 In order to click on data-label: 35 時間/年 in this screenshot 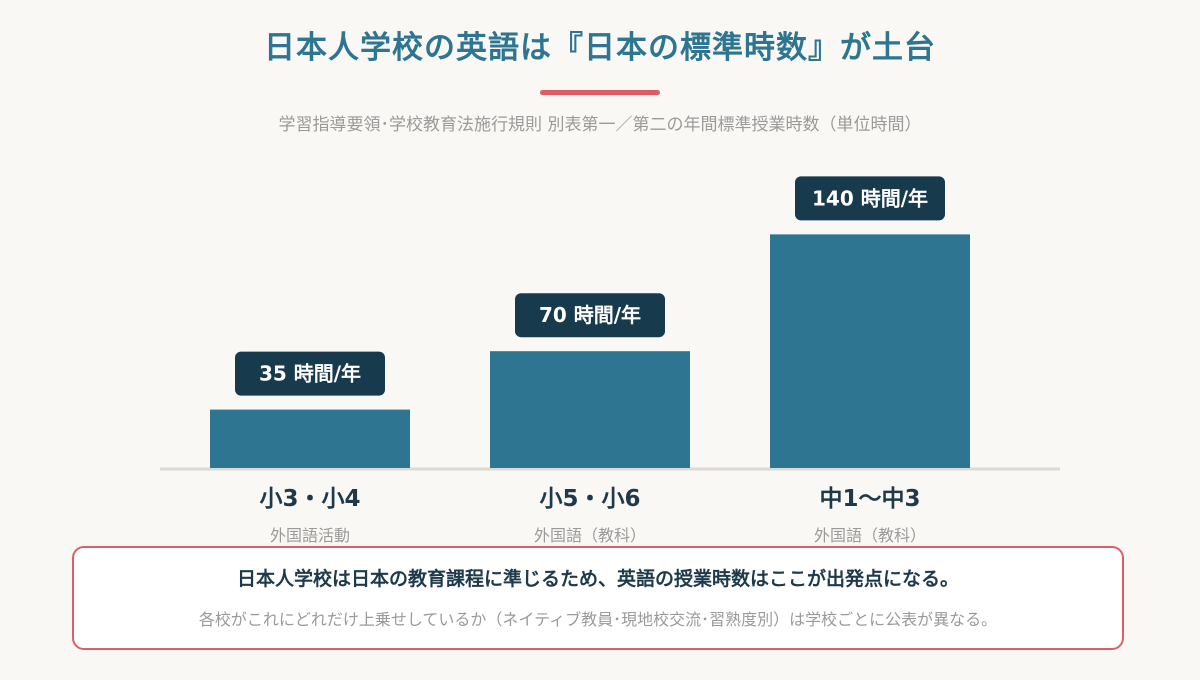, I will do `click(310, 374)`.